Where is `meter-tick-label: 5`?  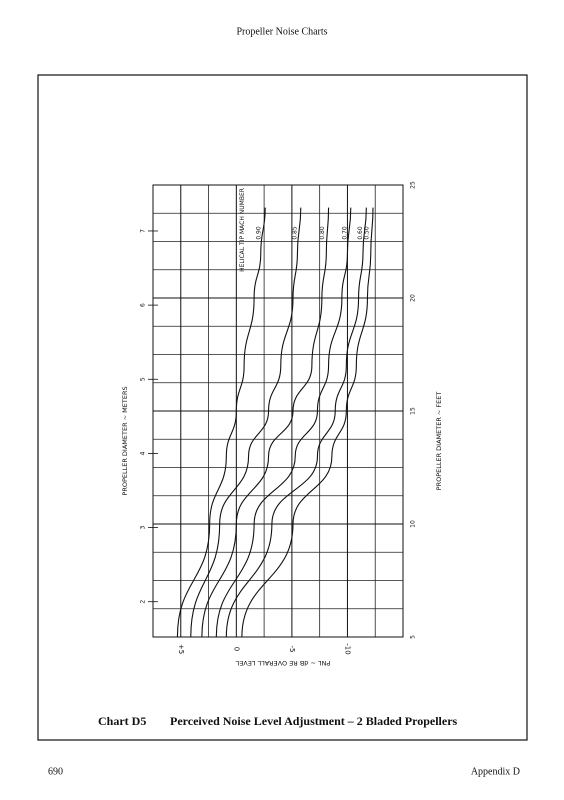
meter-tick-label: 5 is located at coordinates (143, 379).